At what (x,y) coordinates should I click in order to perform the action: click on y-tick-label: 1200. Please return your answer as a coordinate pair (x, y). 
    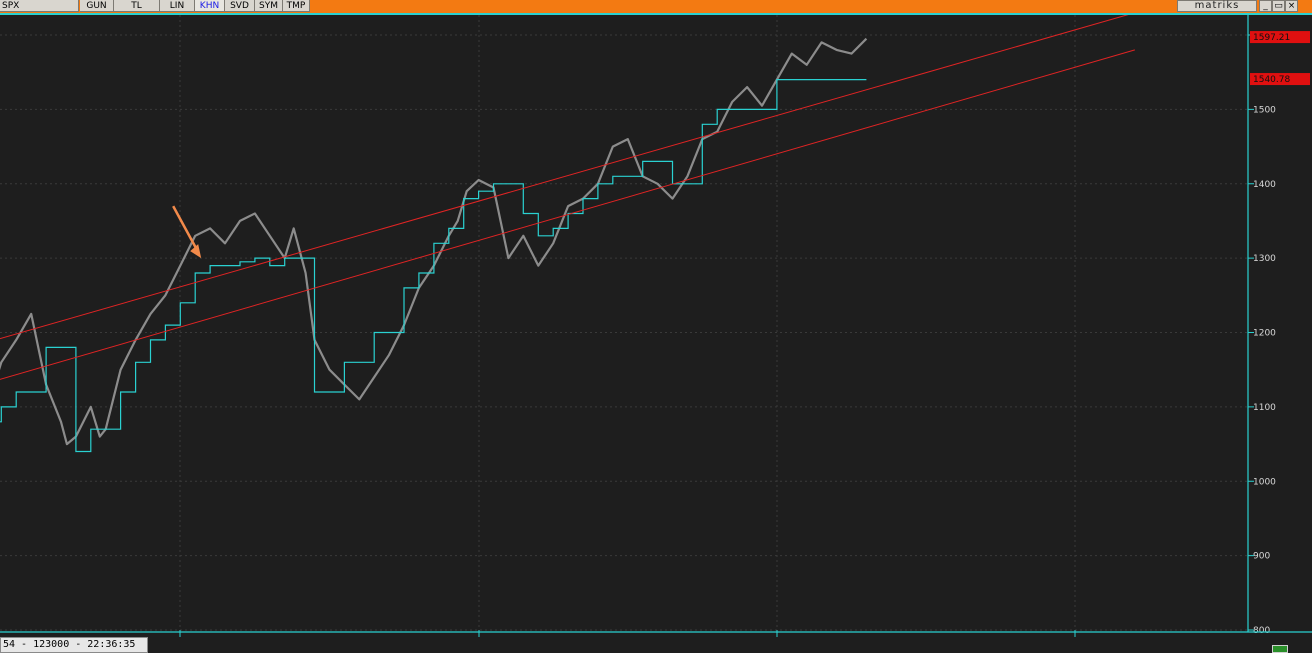
    Looking at the image, I should click on (1264, 334).